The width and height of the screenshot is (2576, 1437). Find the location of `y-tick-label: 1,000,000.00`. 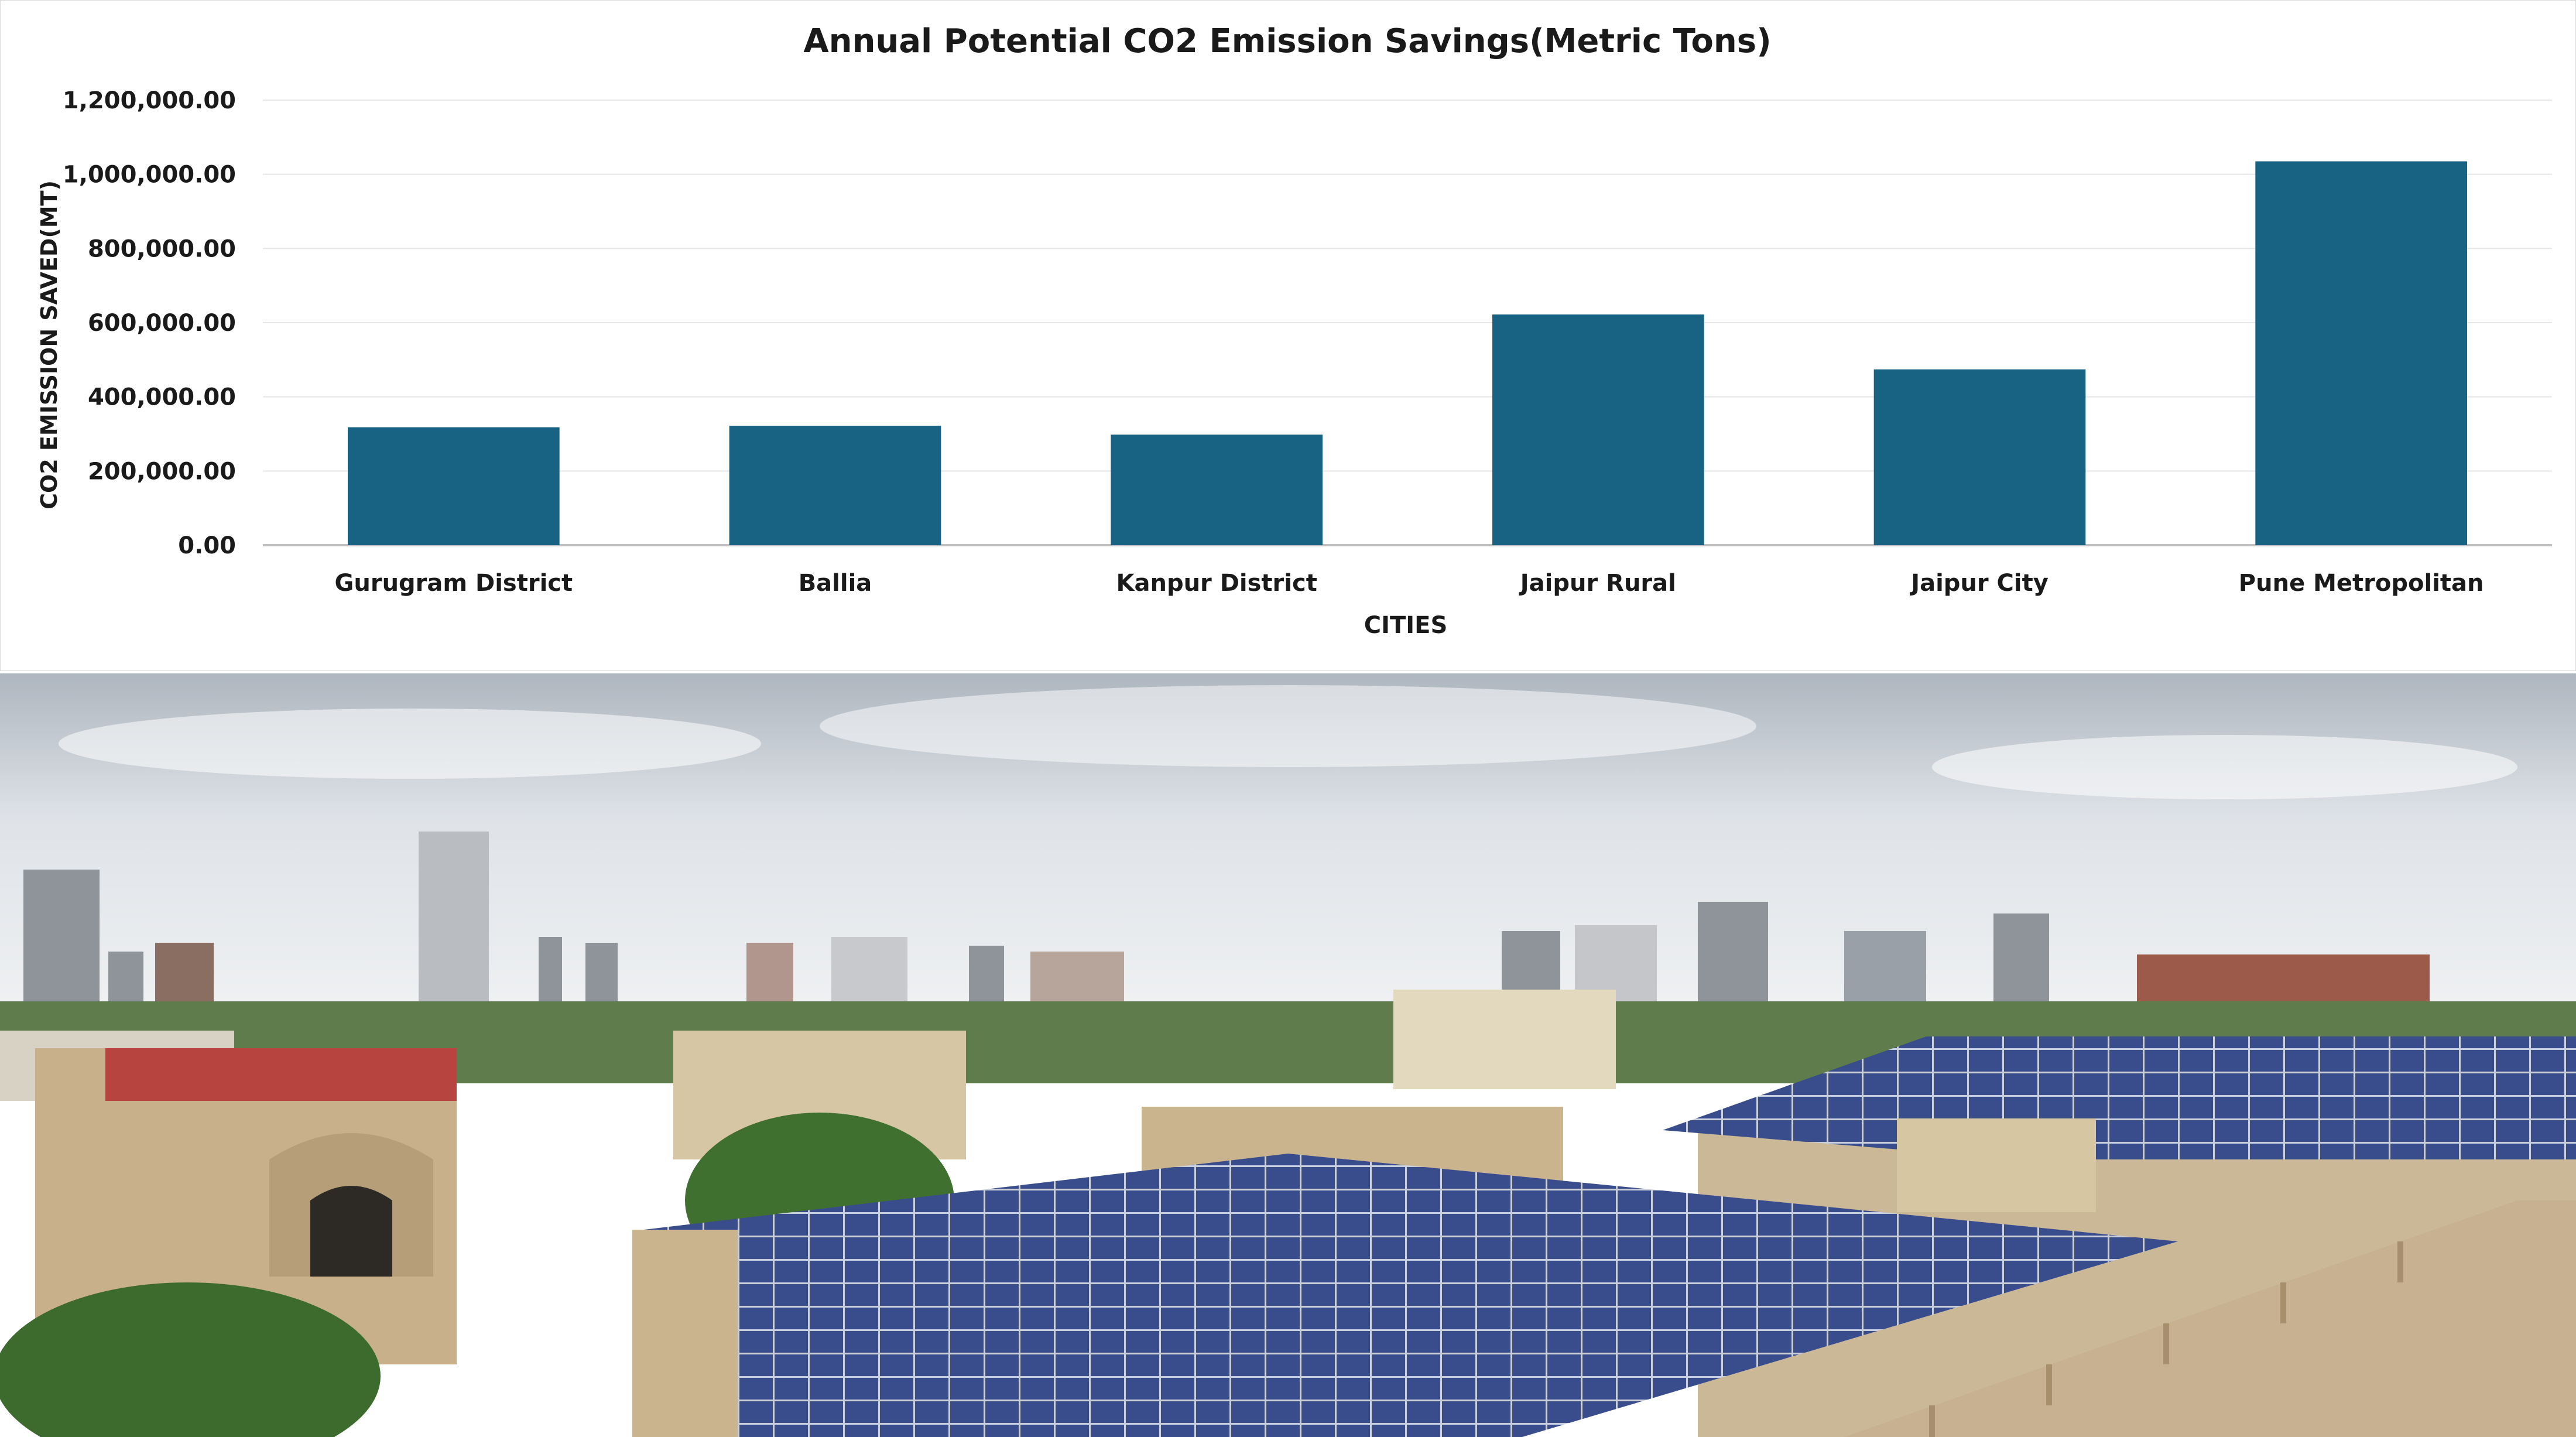

y-tick-label: 1,000,000.00 is located at coordinates (149, 175).